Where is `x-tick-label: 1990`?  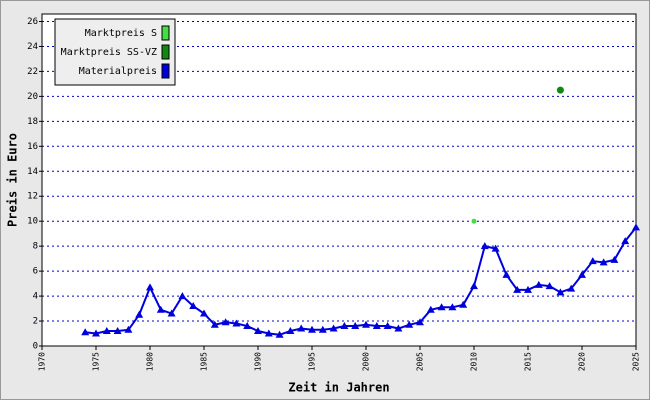
x-tick-label: 1990 is located at coordinates (258, 361).